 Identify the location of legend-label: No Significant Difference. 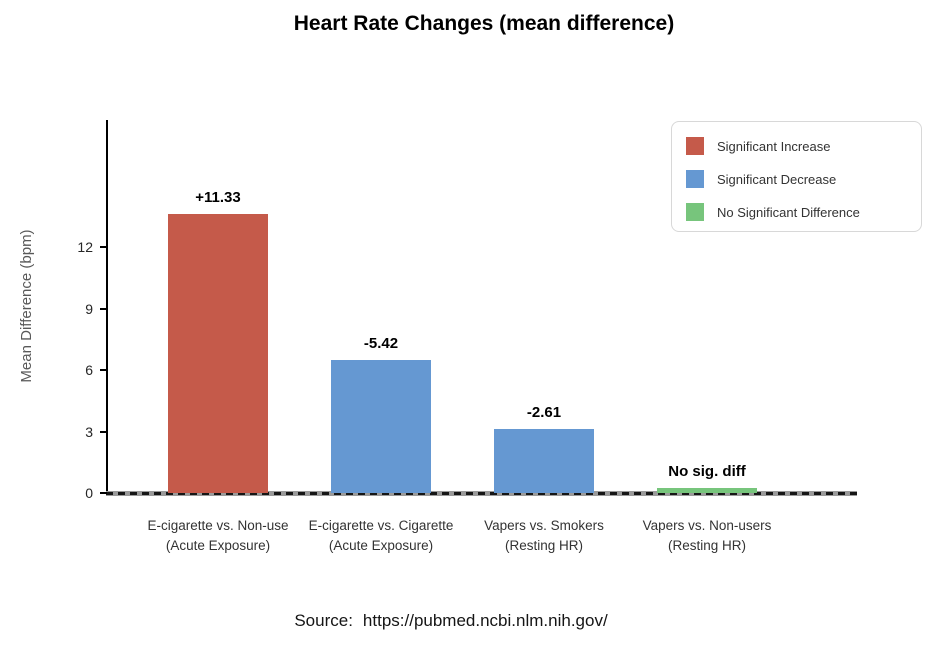
(788, 212).